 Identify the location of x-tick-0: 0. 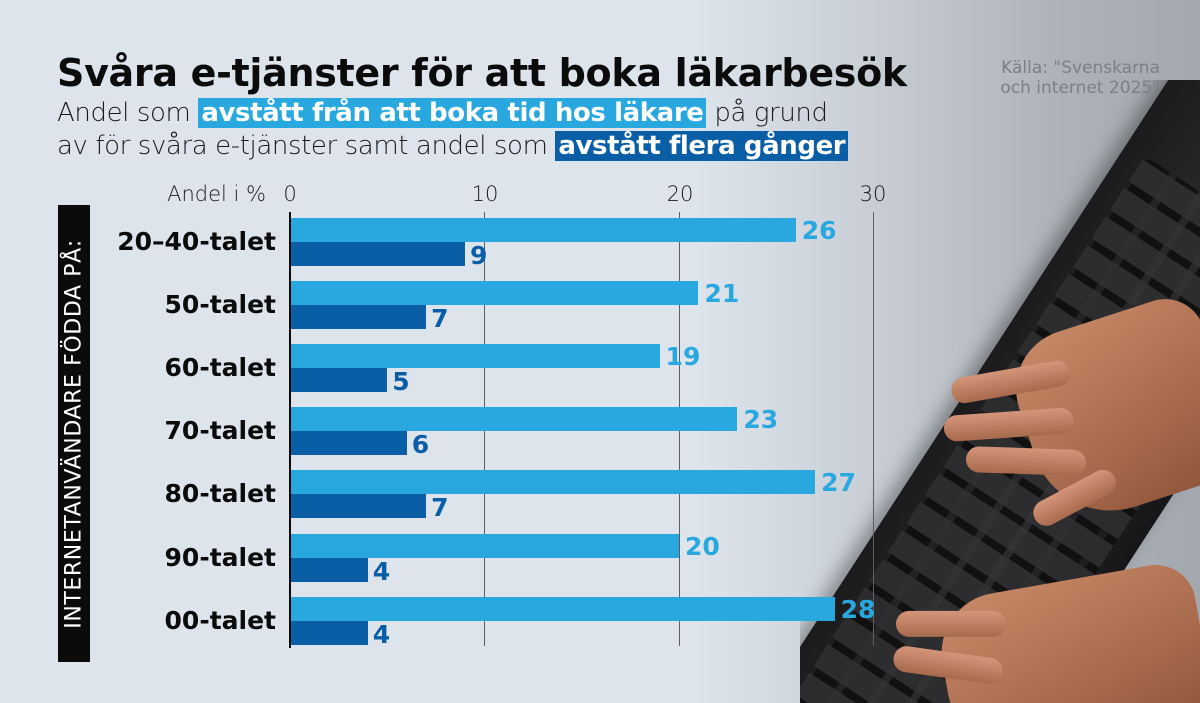
(290, 194).